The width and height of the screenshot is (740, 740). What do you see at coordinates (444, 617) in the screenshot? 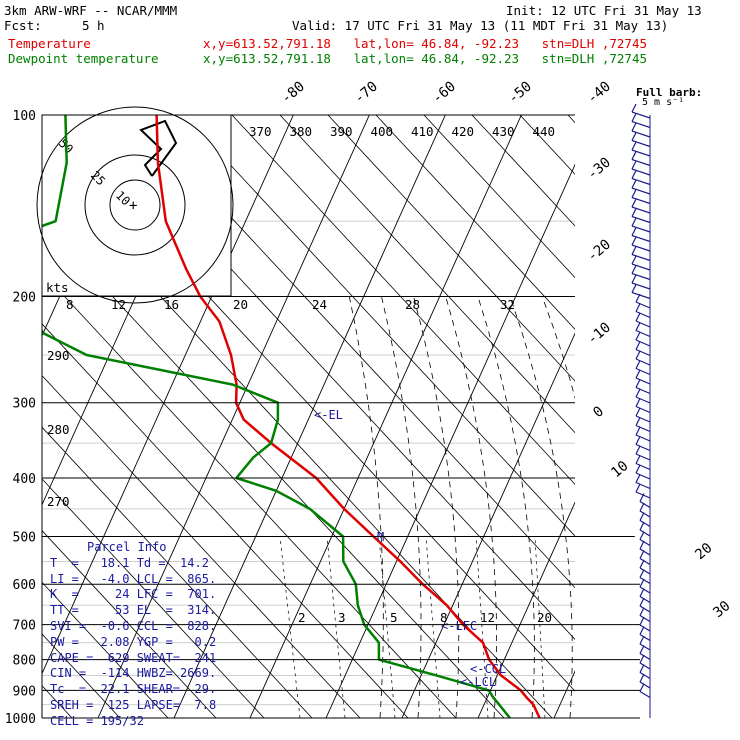
I see `mixing-ratio-label: 8` at bounding box center [444, 617].